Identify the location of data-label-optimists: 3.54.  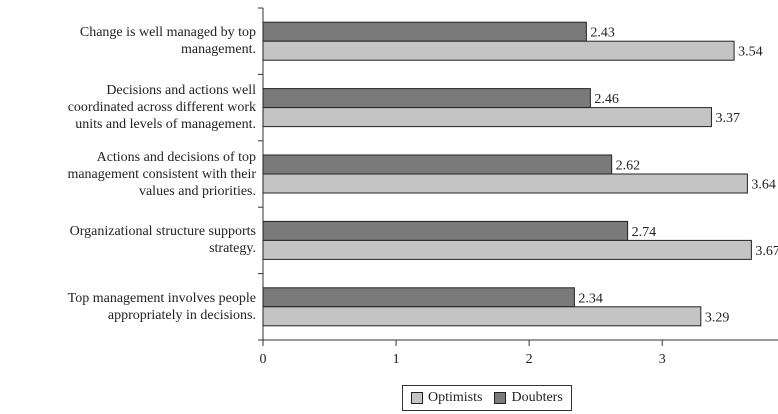
(750, 52).